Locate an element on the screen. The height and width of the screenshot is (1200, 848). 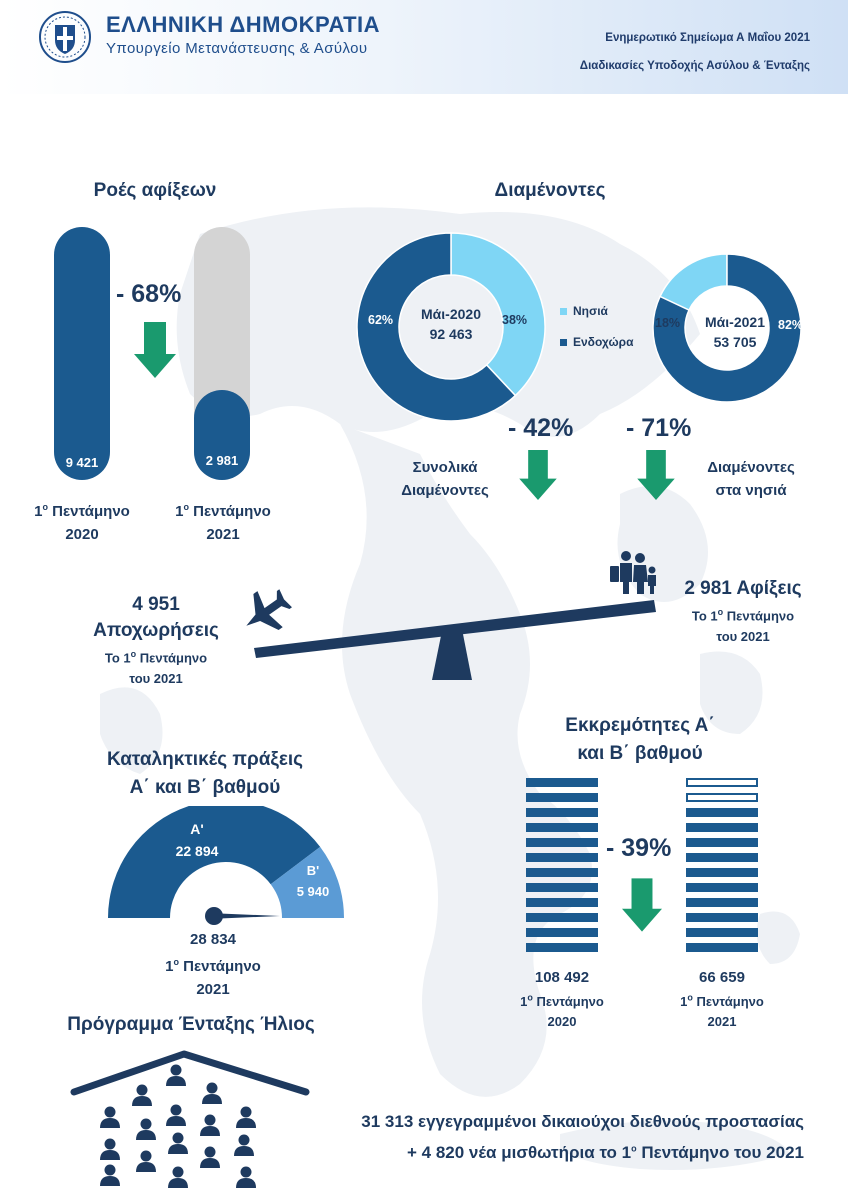
donut-chart-2020 is located at coordinates (451, 327).